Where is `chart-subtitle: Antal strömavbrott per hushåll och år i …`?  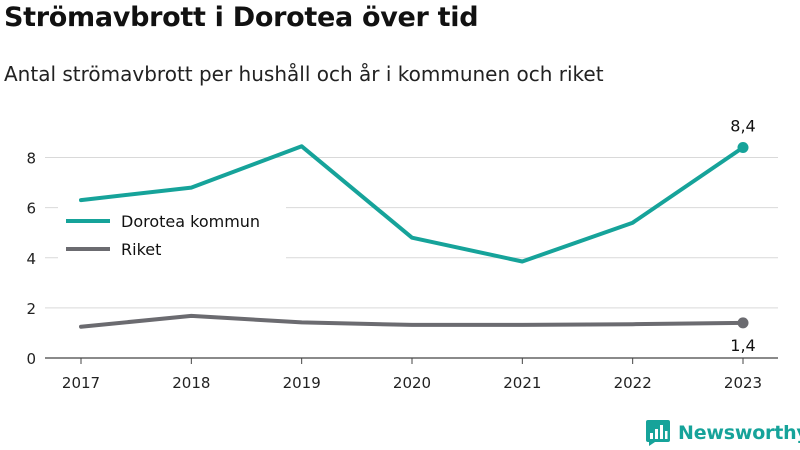
chart-subtitle: Antal strömavbrott per hushåll och år i … is located at coordinates (304, 74).